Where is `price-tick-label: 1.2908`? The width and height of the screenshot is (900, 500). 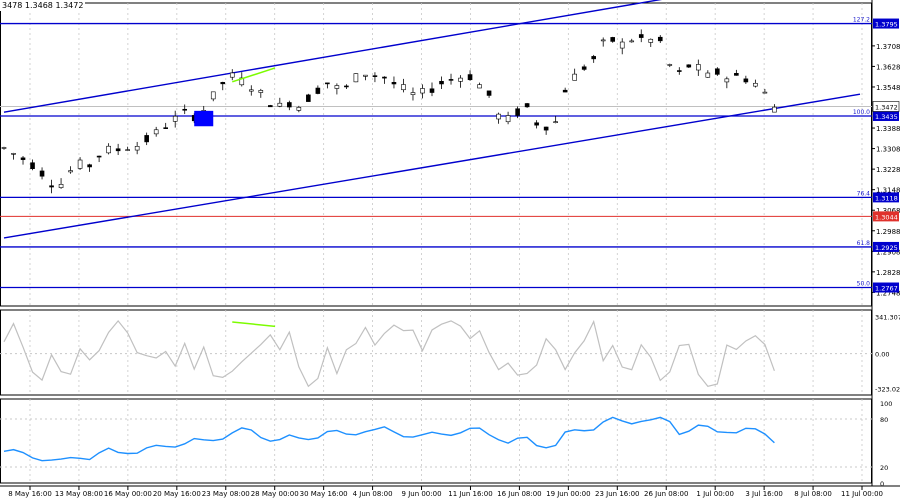 price-tick-label: 1.2908 is located at coordinates (888, 252).